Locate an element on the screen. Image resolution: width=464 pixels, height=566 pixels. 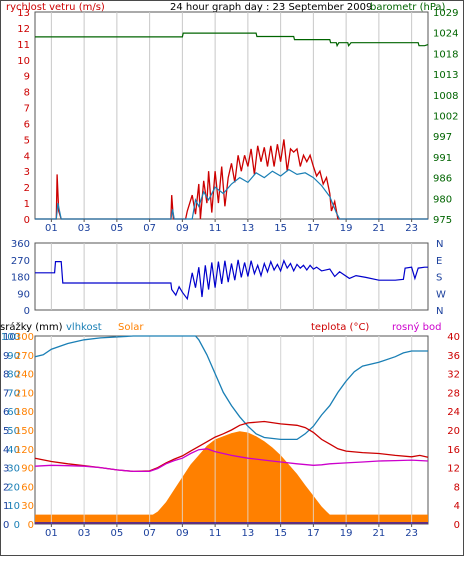
wind-x-tick: 05 is located at coordinates (117, 228).